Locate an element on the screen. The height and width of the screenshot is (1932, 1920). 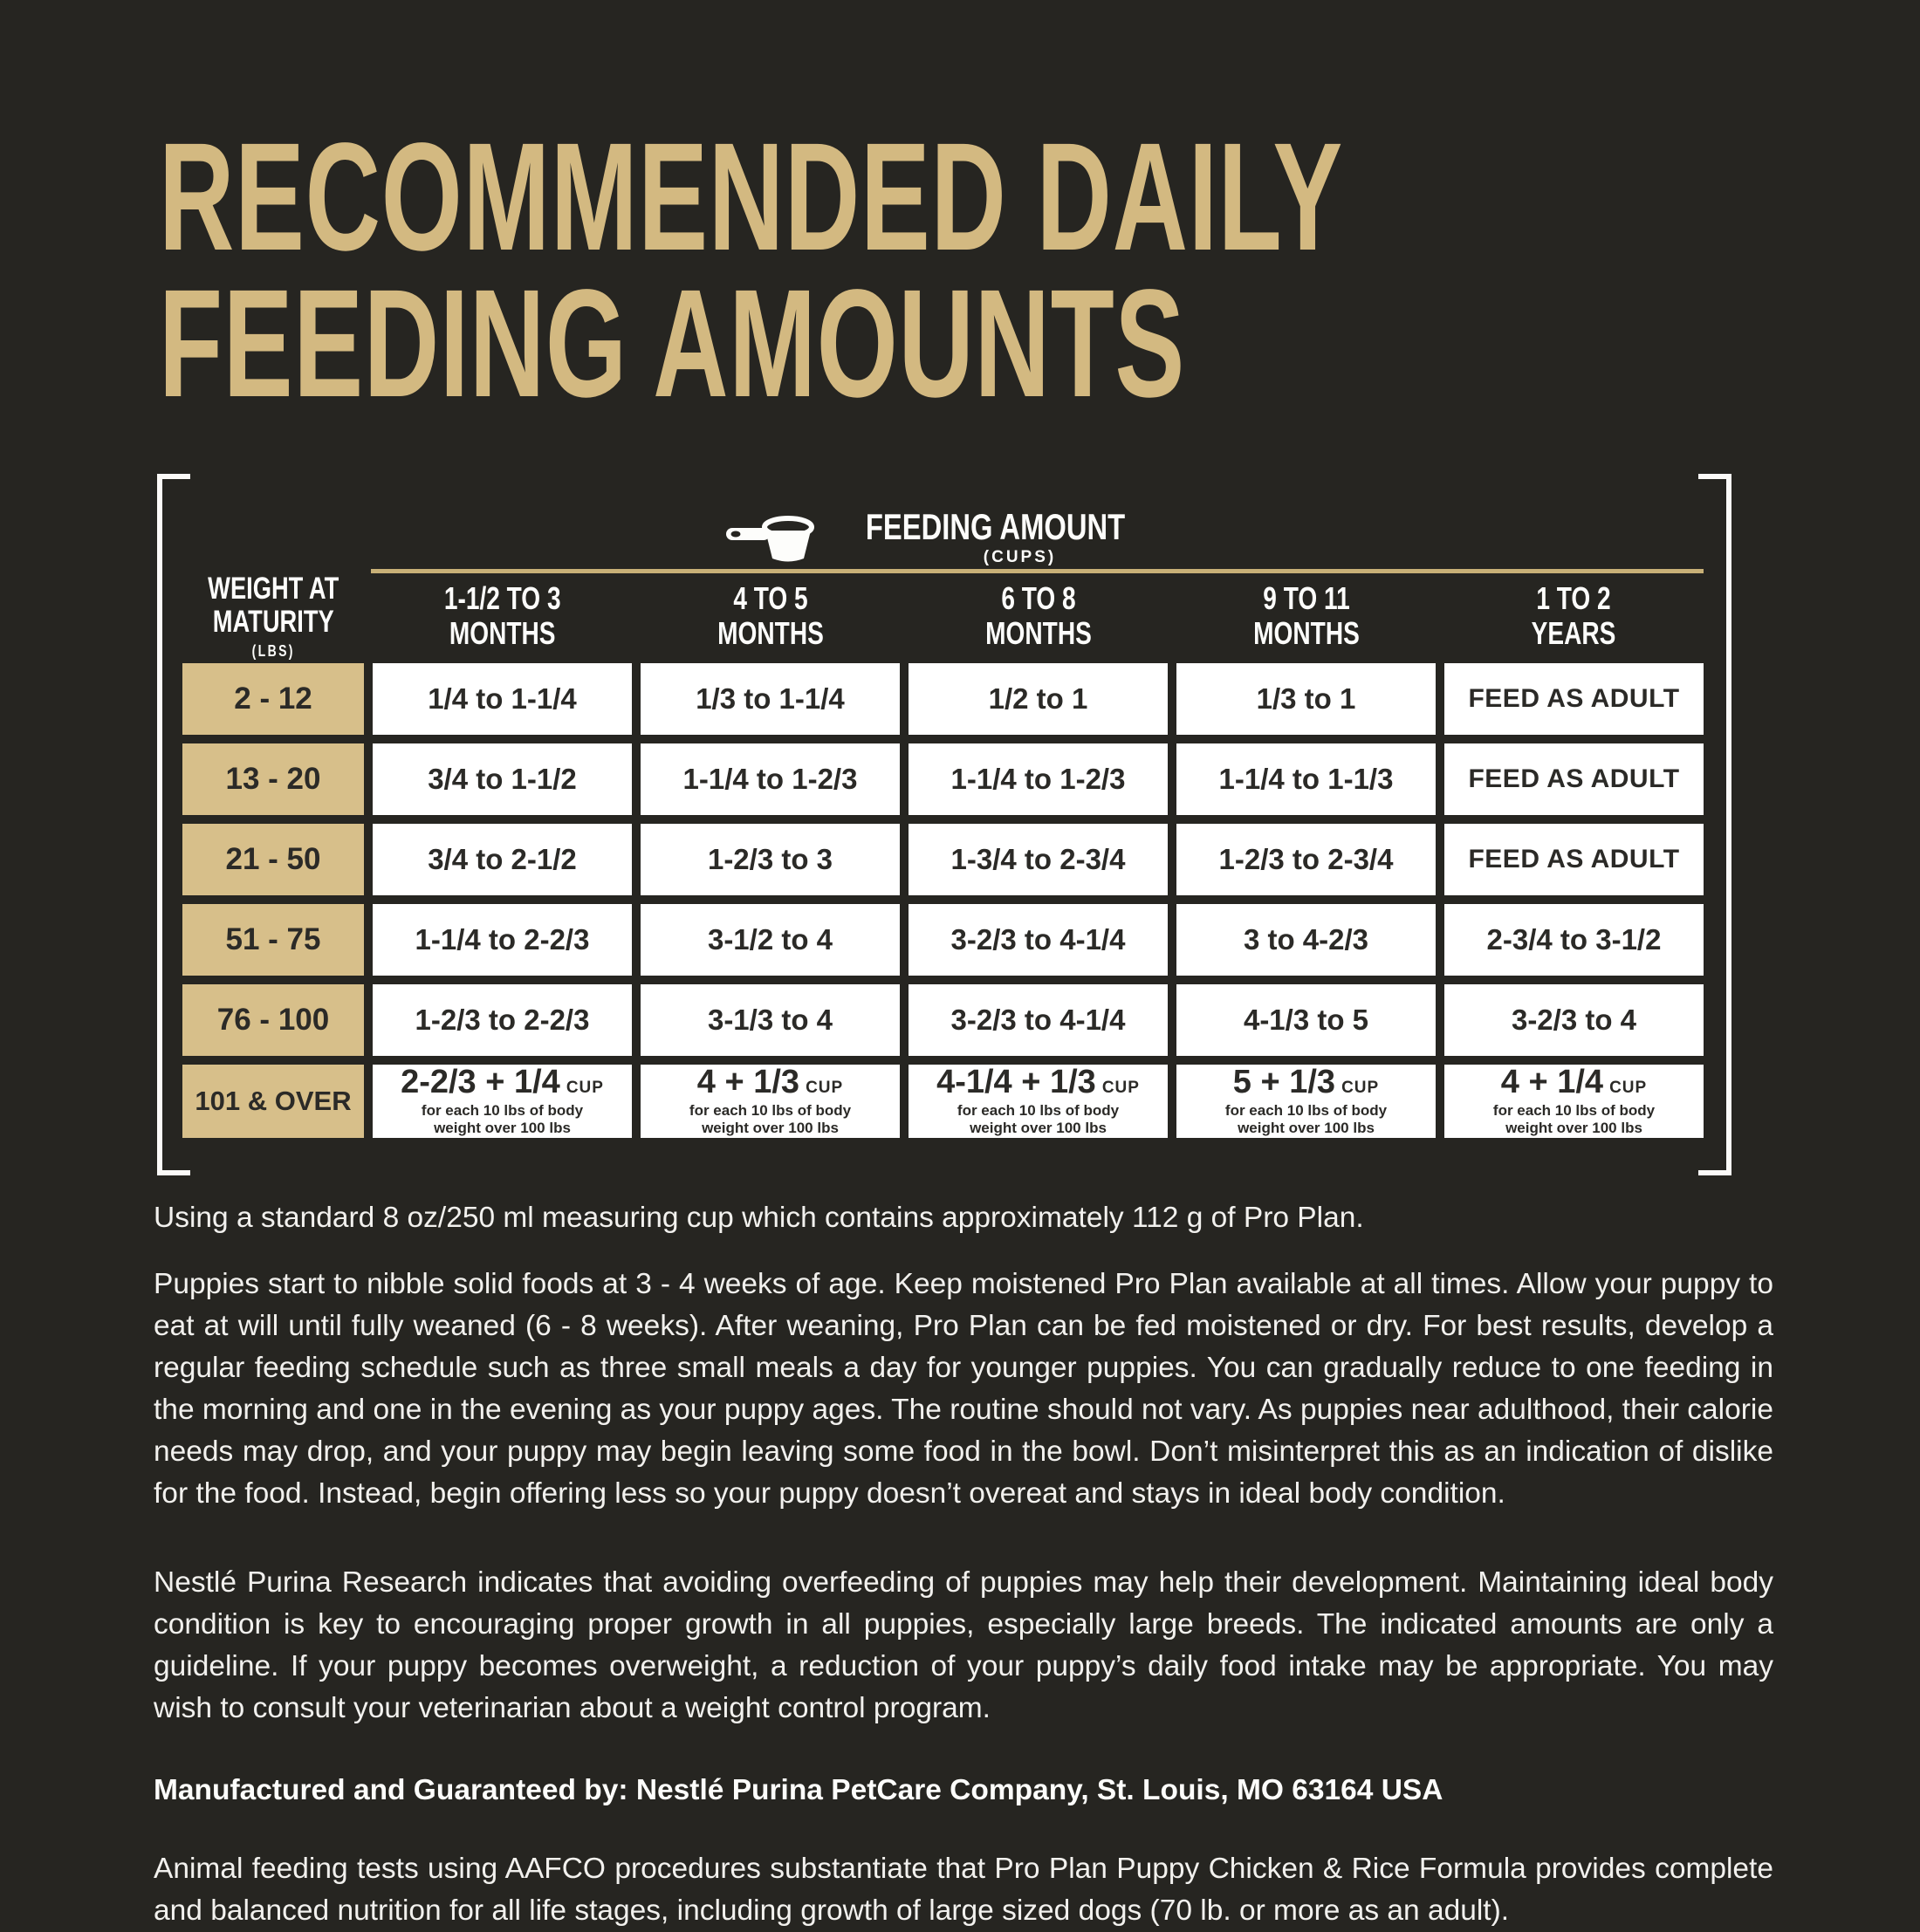
value-cell: 1/3 to 1-1/4 is located at coordinates (770, 699).